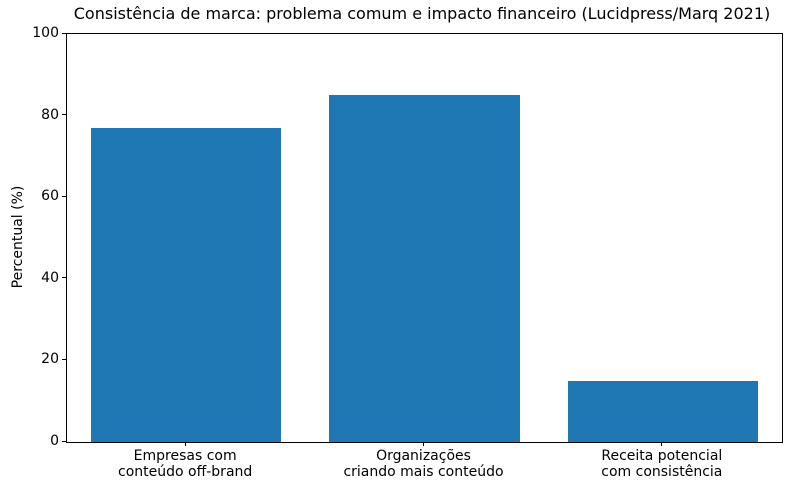 The image size is (794, 490). I want to click on y-tick-label: 100, so click(45, 33).